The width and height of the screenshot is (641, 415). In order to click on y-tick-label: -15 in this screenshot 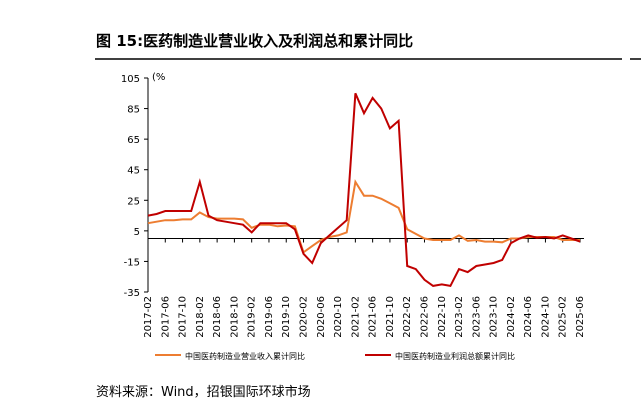, I will do `click(132, 262)`.